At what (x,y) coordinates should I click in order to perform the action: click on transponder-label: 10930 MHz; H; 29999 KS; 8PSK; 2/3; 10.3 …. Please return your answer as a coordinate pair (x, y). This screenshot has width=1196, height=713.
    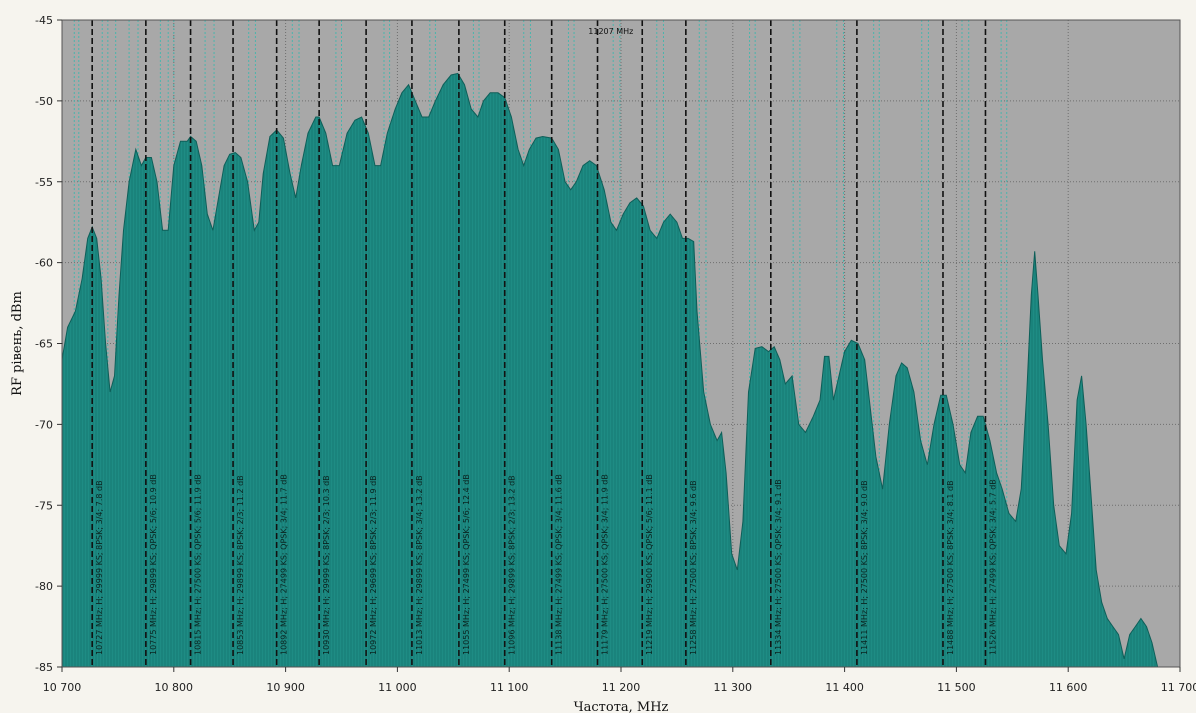
    Looking at the image, I should click on (326, 565).